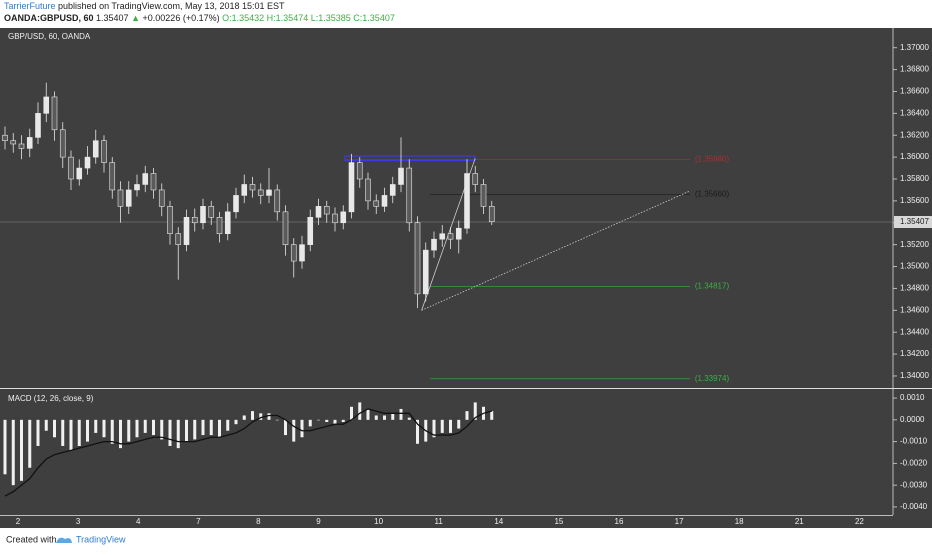 The width and height of the screenshot is (932, 555). Describe the element at coordinates (243, 18) in the screenshot. I see `open: O:1.35432` at that location.